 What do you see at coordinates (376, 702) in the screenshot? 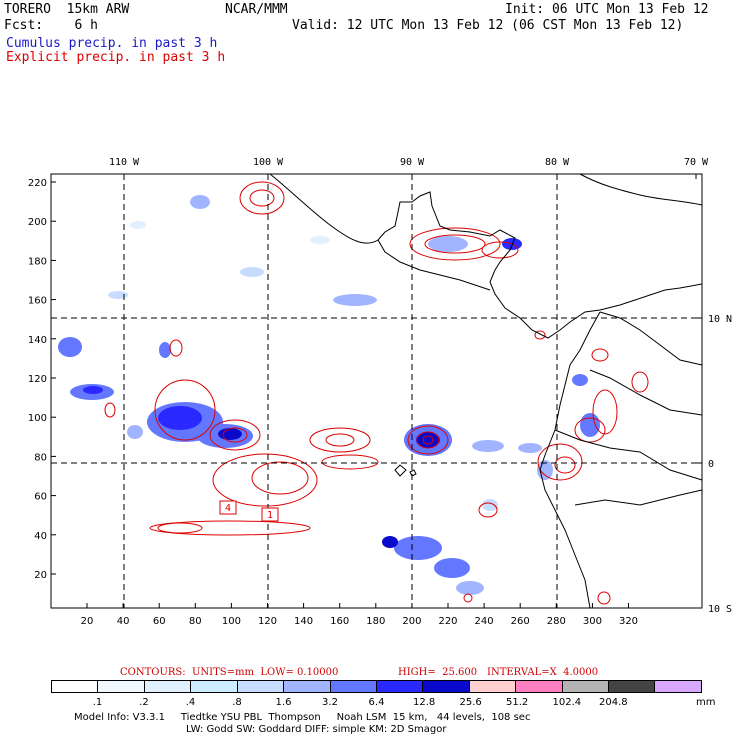
I see `colorbar-label: 6.4` at bounding box center [376, 702].